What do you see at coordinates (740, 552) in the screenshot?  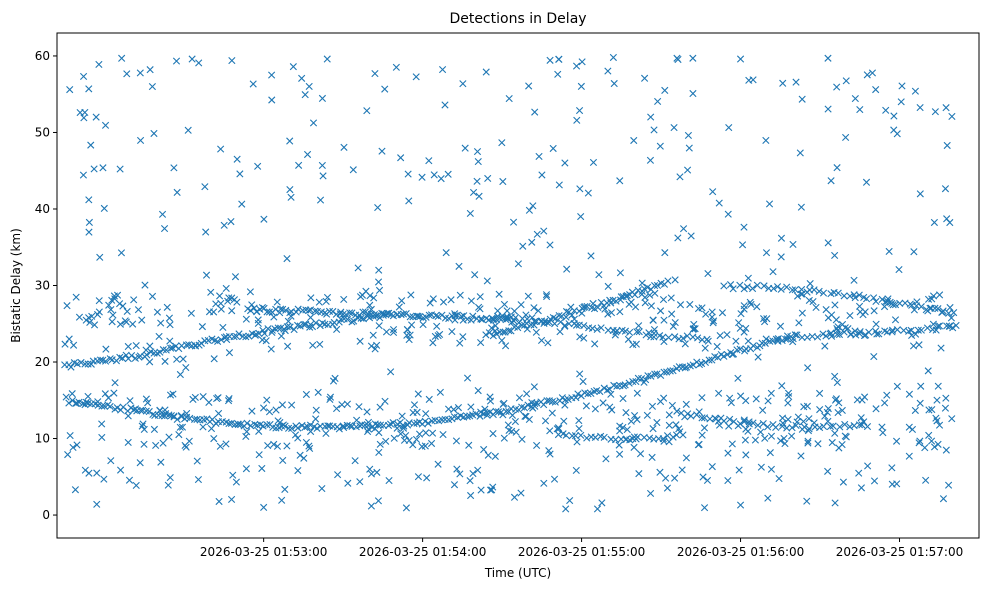 I see `x-tick-label: 2026-03-25 01:56:00` at bounding box center [740, 552].